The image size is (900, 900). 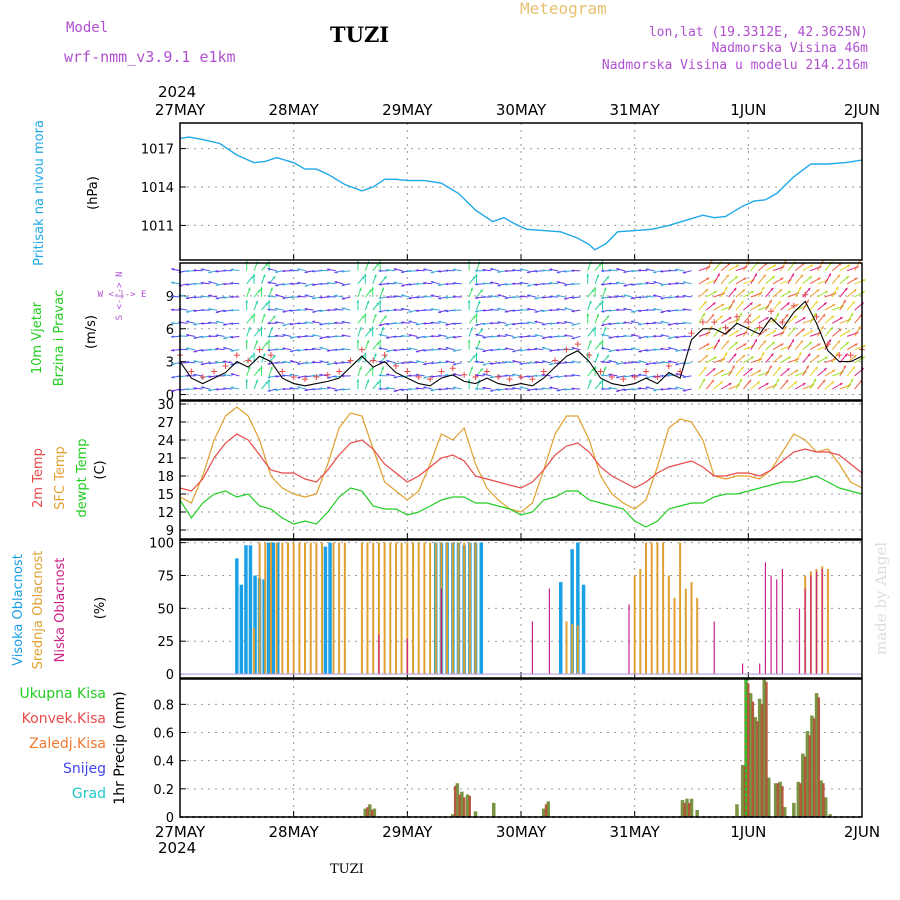 What do you see at coordinates (100, 469) in the screenshot?
I see `temp-unit: (C)` at bounding box center [100, 469].